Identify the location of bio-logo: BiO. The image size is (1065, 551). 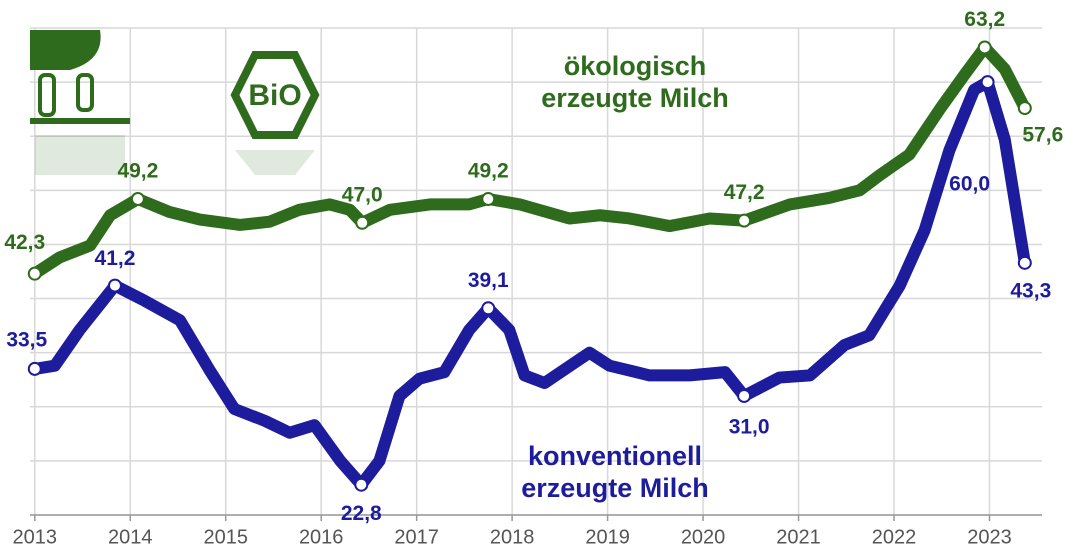
(275, 113).